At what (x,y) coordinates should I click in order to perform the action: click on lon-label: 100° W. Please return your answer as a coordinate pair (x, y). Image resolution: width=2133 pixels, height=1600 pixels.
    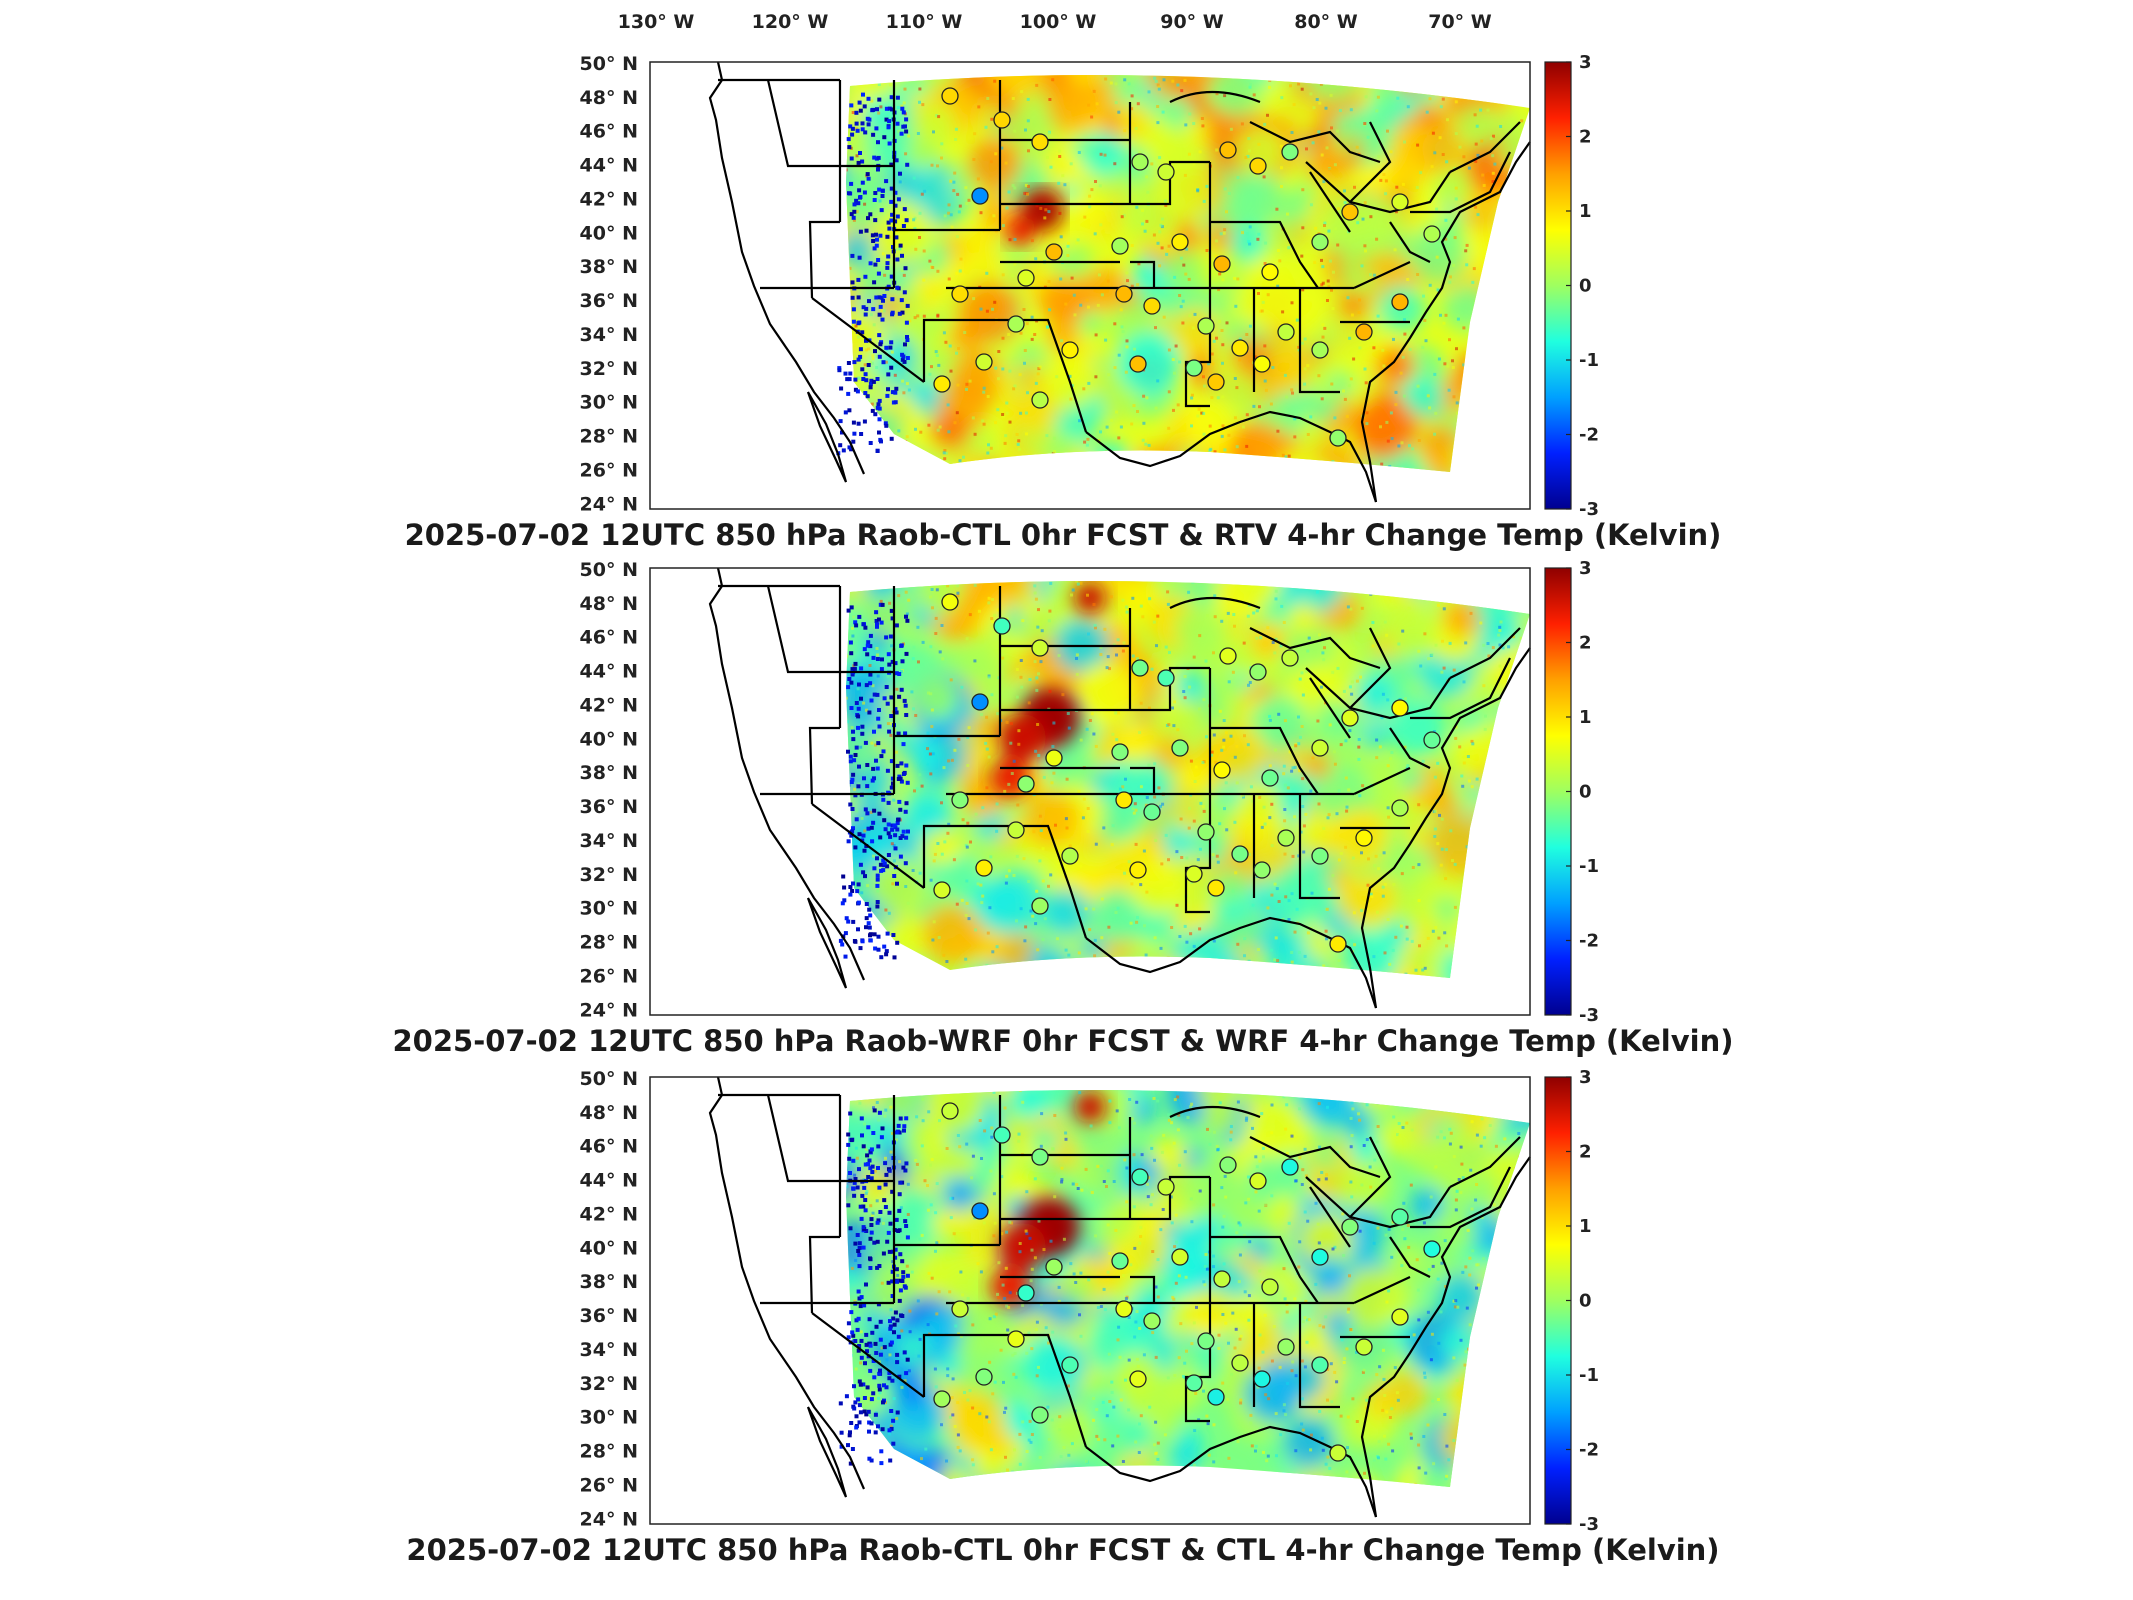
    Looking at the image, I should click on (1058, 22).